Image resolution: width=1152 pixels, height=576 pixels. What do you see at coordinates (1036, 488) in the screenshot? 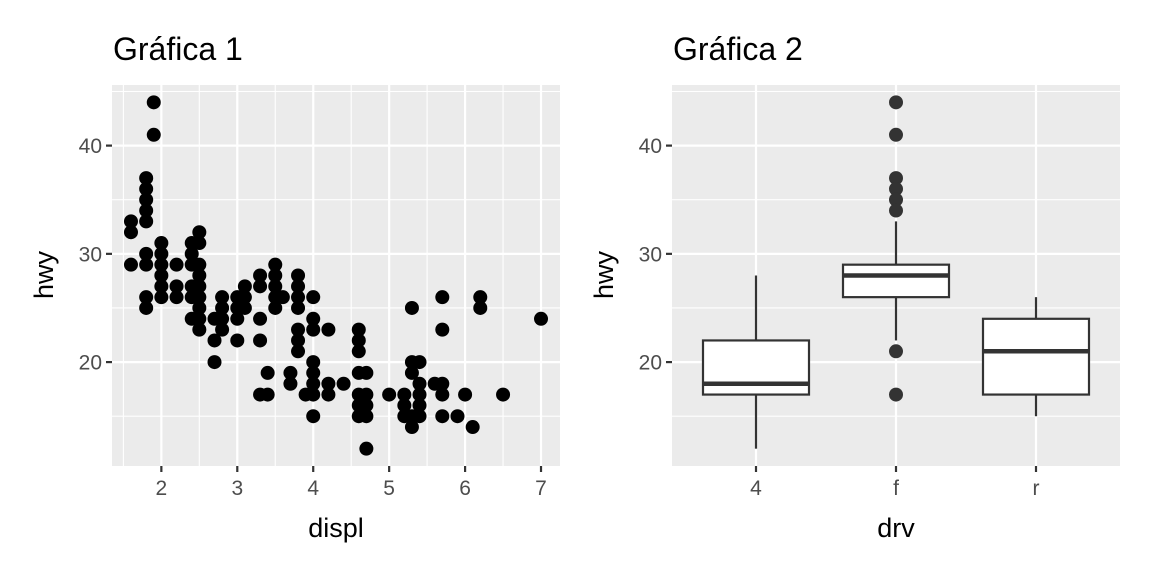
I see `x-tick-label: r` at bounding box center [1036, 488].